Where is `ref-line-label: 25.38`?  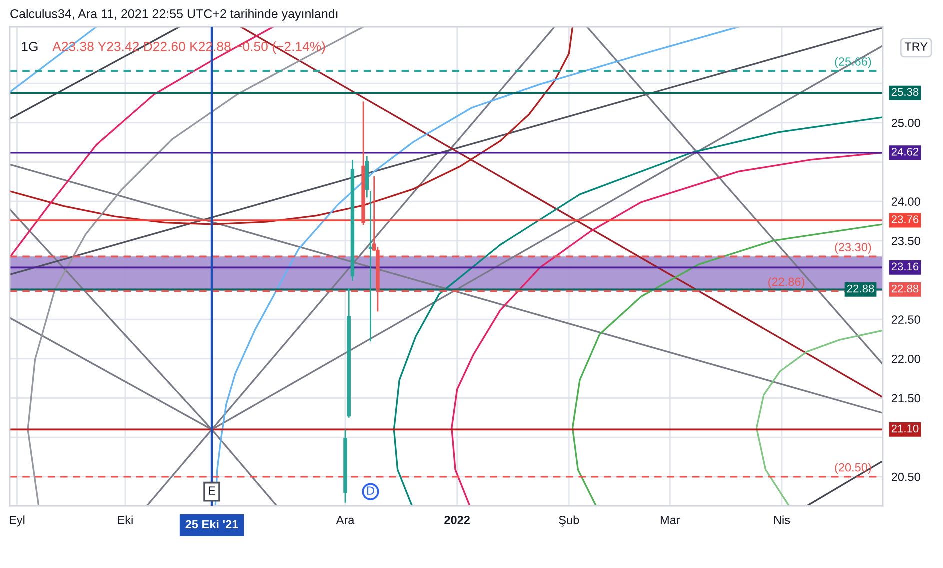 ref-line-label: 25.38 is located at coordinates (905, 92).